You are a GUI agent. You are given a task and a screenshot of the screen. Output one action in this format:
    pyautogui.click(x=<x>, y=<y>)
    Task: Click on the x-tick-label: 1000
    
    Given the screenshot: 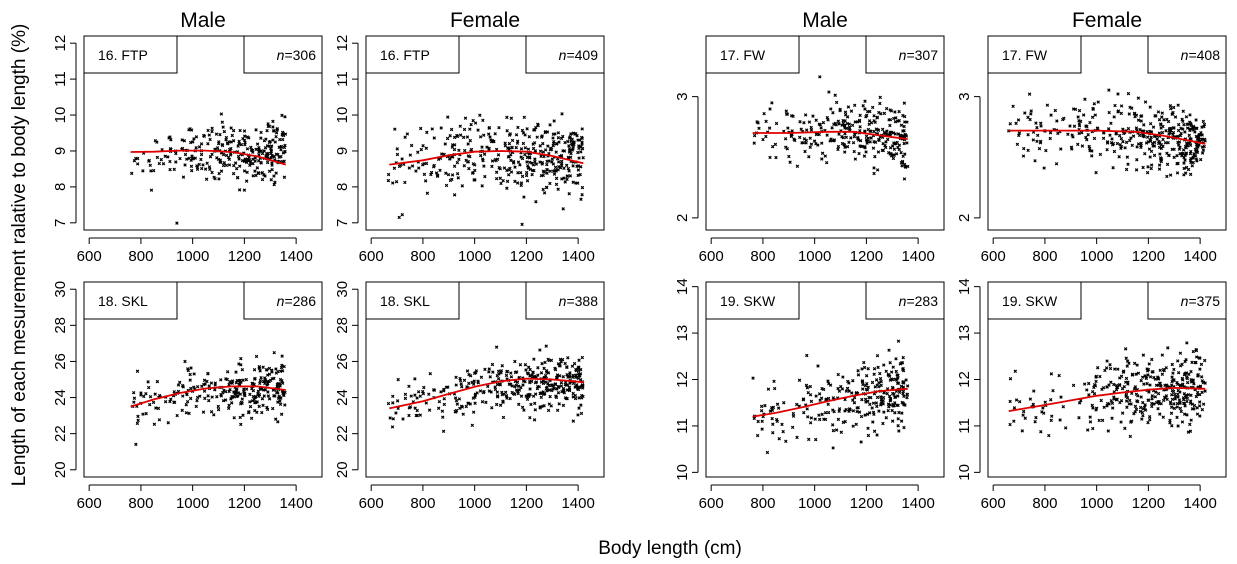 What is the action you would take?
    pyautogui.click(x=474, y=256)
    